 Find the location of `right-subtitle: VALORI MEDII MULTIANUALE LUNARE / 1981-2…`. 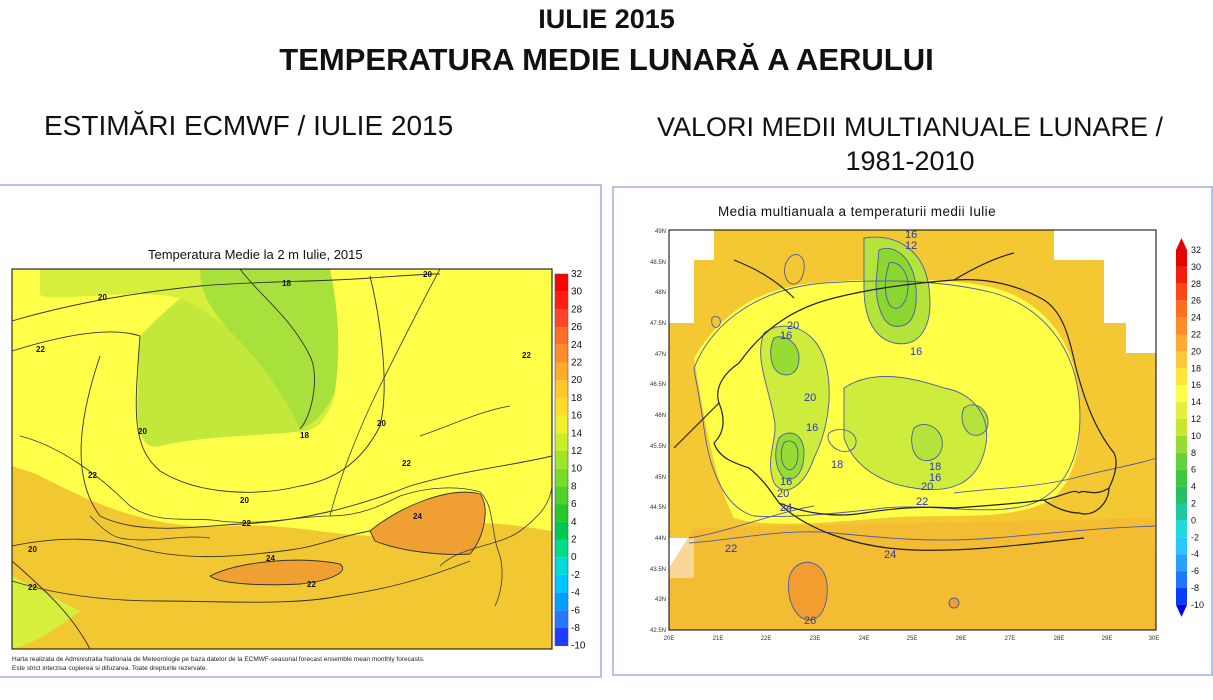

right-subtitle: VALORI MEDII MULTIANUALE LUNARE / 1981-2… is located at coordinates (910, 144).